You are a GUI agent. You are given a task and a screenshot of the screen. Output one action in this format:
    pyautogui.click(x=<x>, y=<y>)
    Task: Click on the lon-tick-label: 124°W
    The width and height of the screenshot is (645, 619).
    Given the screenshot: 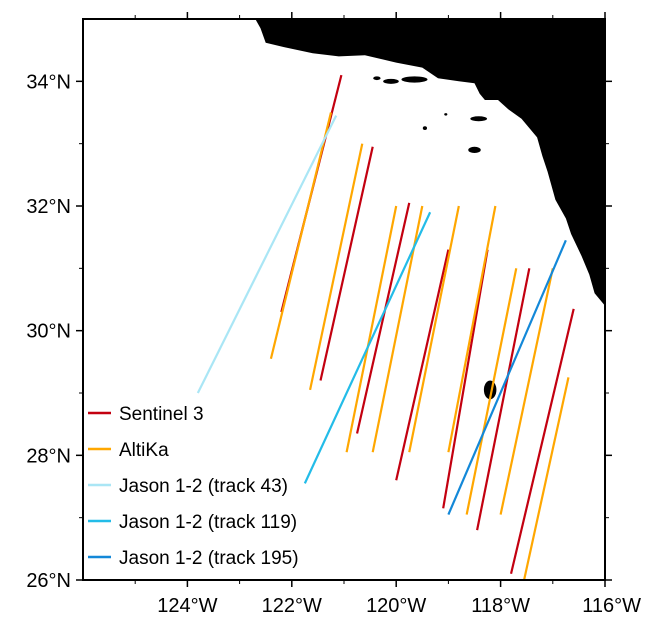 What is the action you would take?
    pyautogui.click(x=187, y=606)
    